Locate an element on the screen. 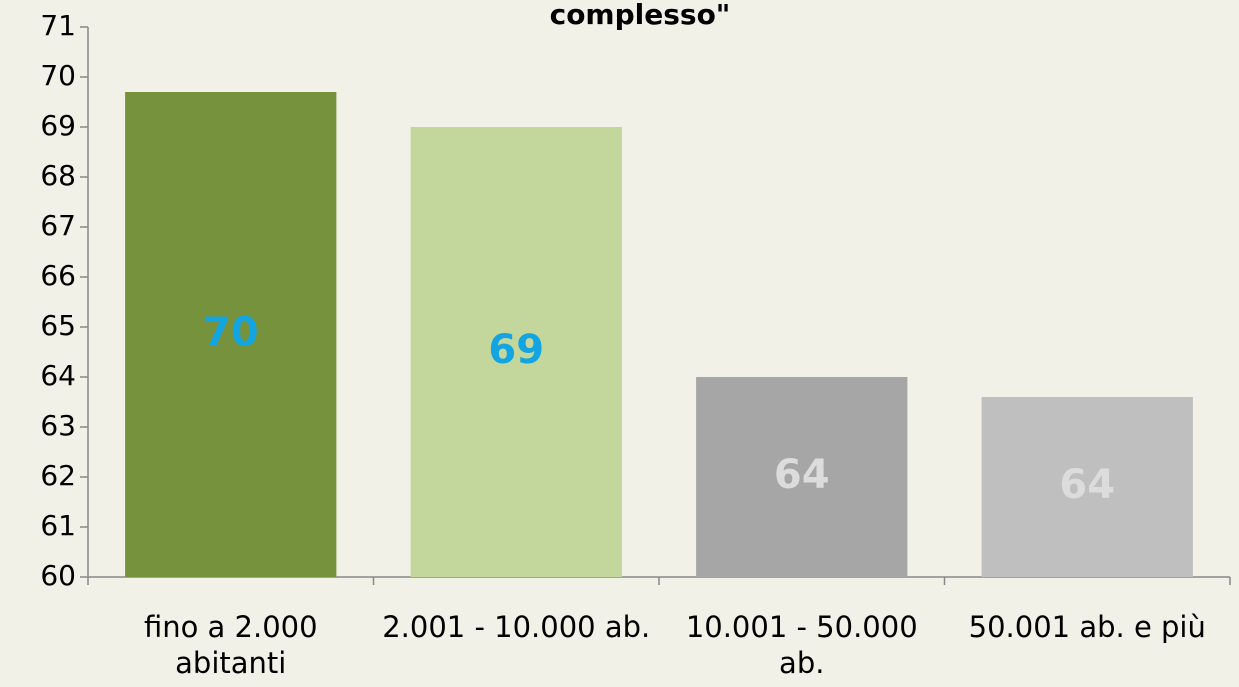  value-label: 70 is located at coordinates (231, 333).